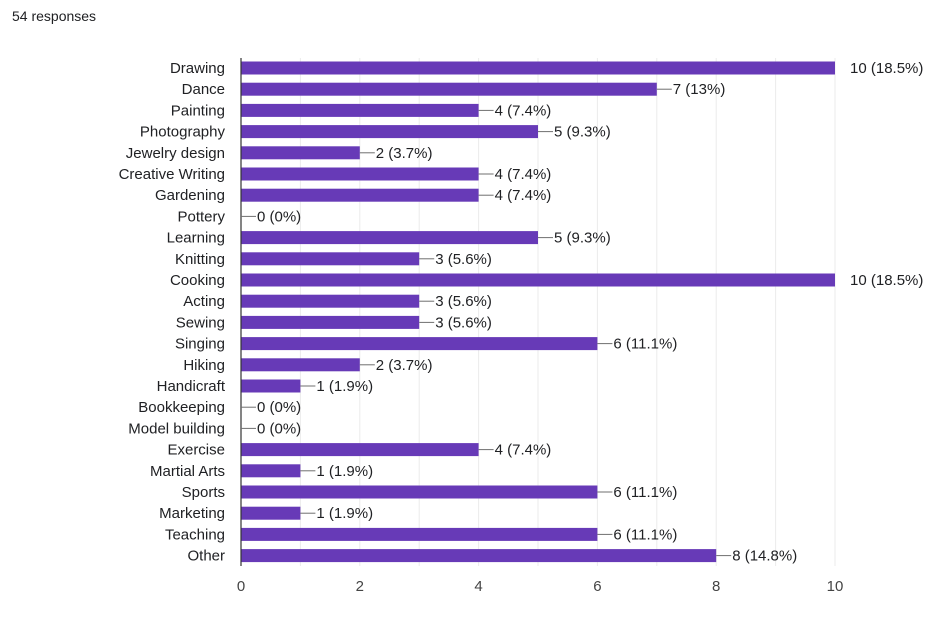 Image resolution: width=936 pixels, height=636 pixels. I want to click on category-label: Sewing, so click(200, 322).